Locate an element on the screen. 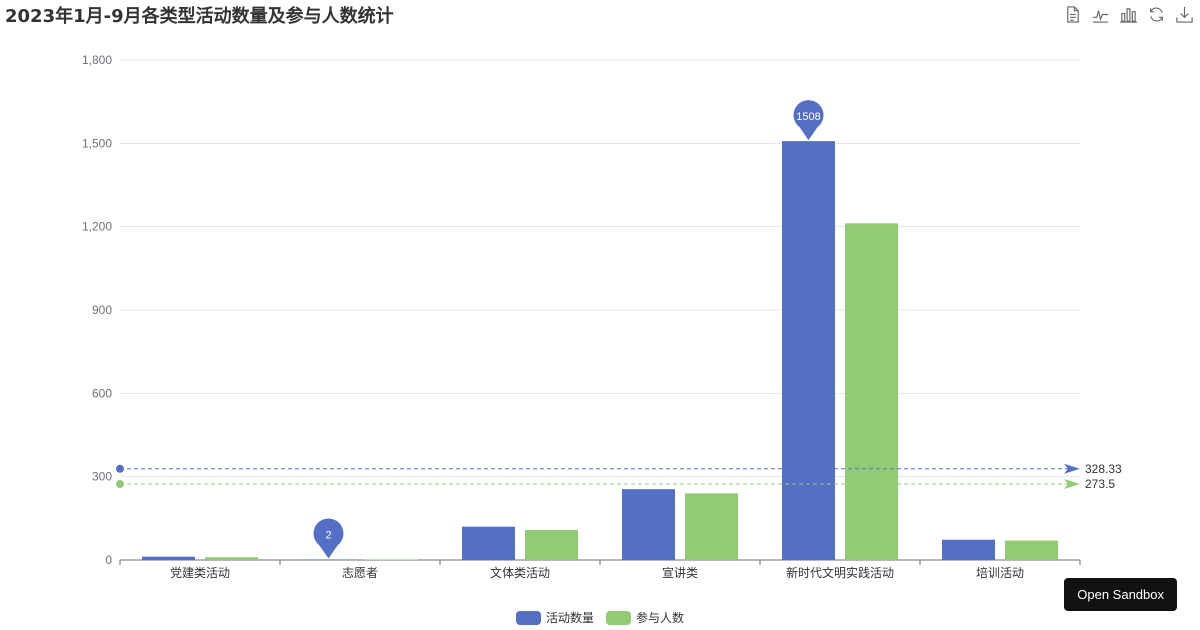  x-tick-label: 志愿者 is located at coordinates (360, 573).